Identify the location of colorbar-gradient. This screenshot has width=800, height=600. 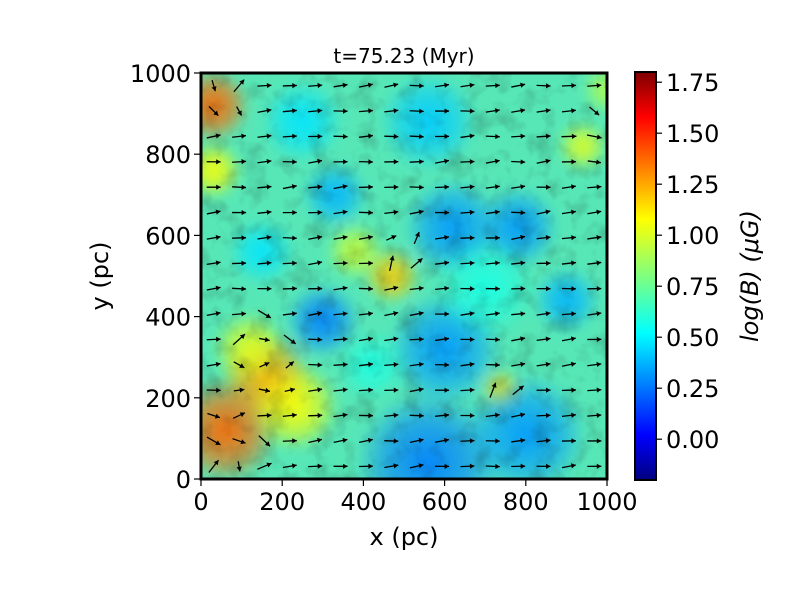
(645, 276).